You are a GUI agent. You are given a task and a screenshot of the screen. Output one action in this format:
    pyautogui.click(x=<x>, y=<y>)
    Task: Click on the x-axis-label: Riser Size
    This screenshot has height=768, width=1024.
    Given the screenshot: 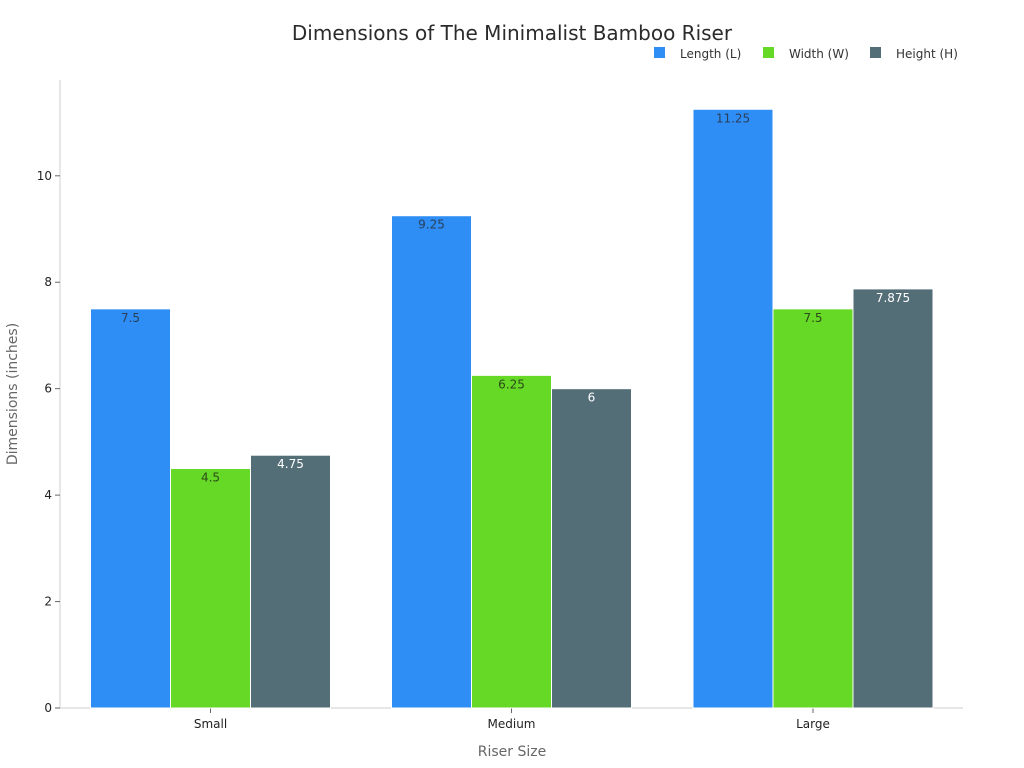 What is the action you would take?
    pyautogui.click(x=512, y=752)
    